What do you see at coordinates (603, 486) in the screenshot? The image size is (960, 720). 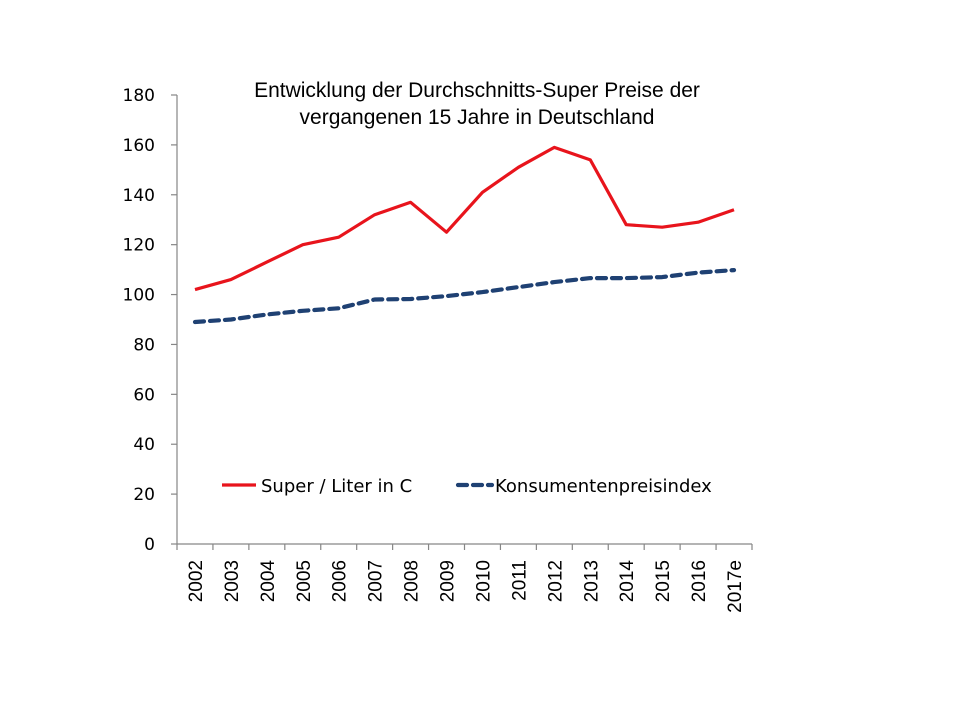 I see `legend-label-kpi: Konsumentenpreisindex` at bounding box center [603, 486].